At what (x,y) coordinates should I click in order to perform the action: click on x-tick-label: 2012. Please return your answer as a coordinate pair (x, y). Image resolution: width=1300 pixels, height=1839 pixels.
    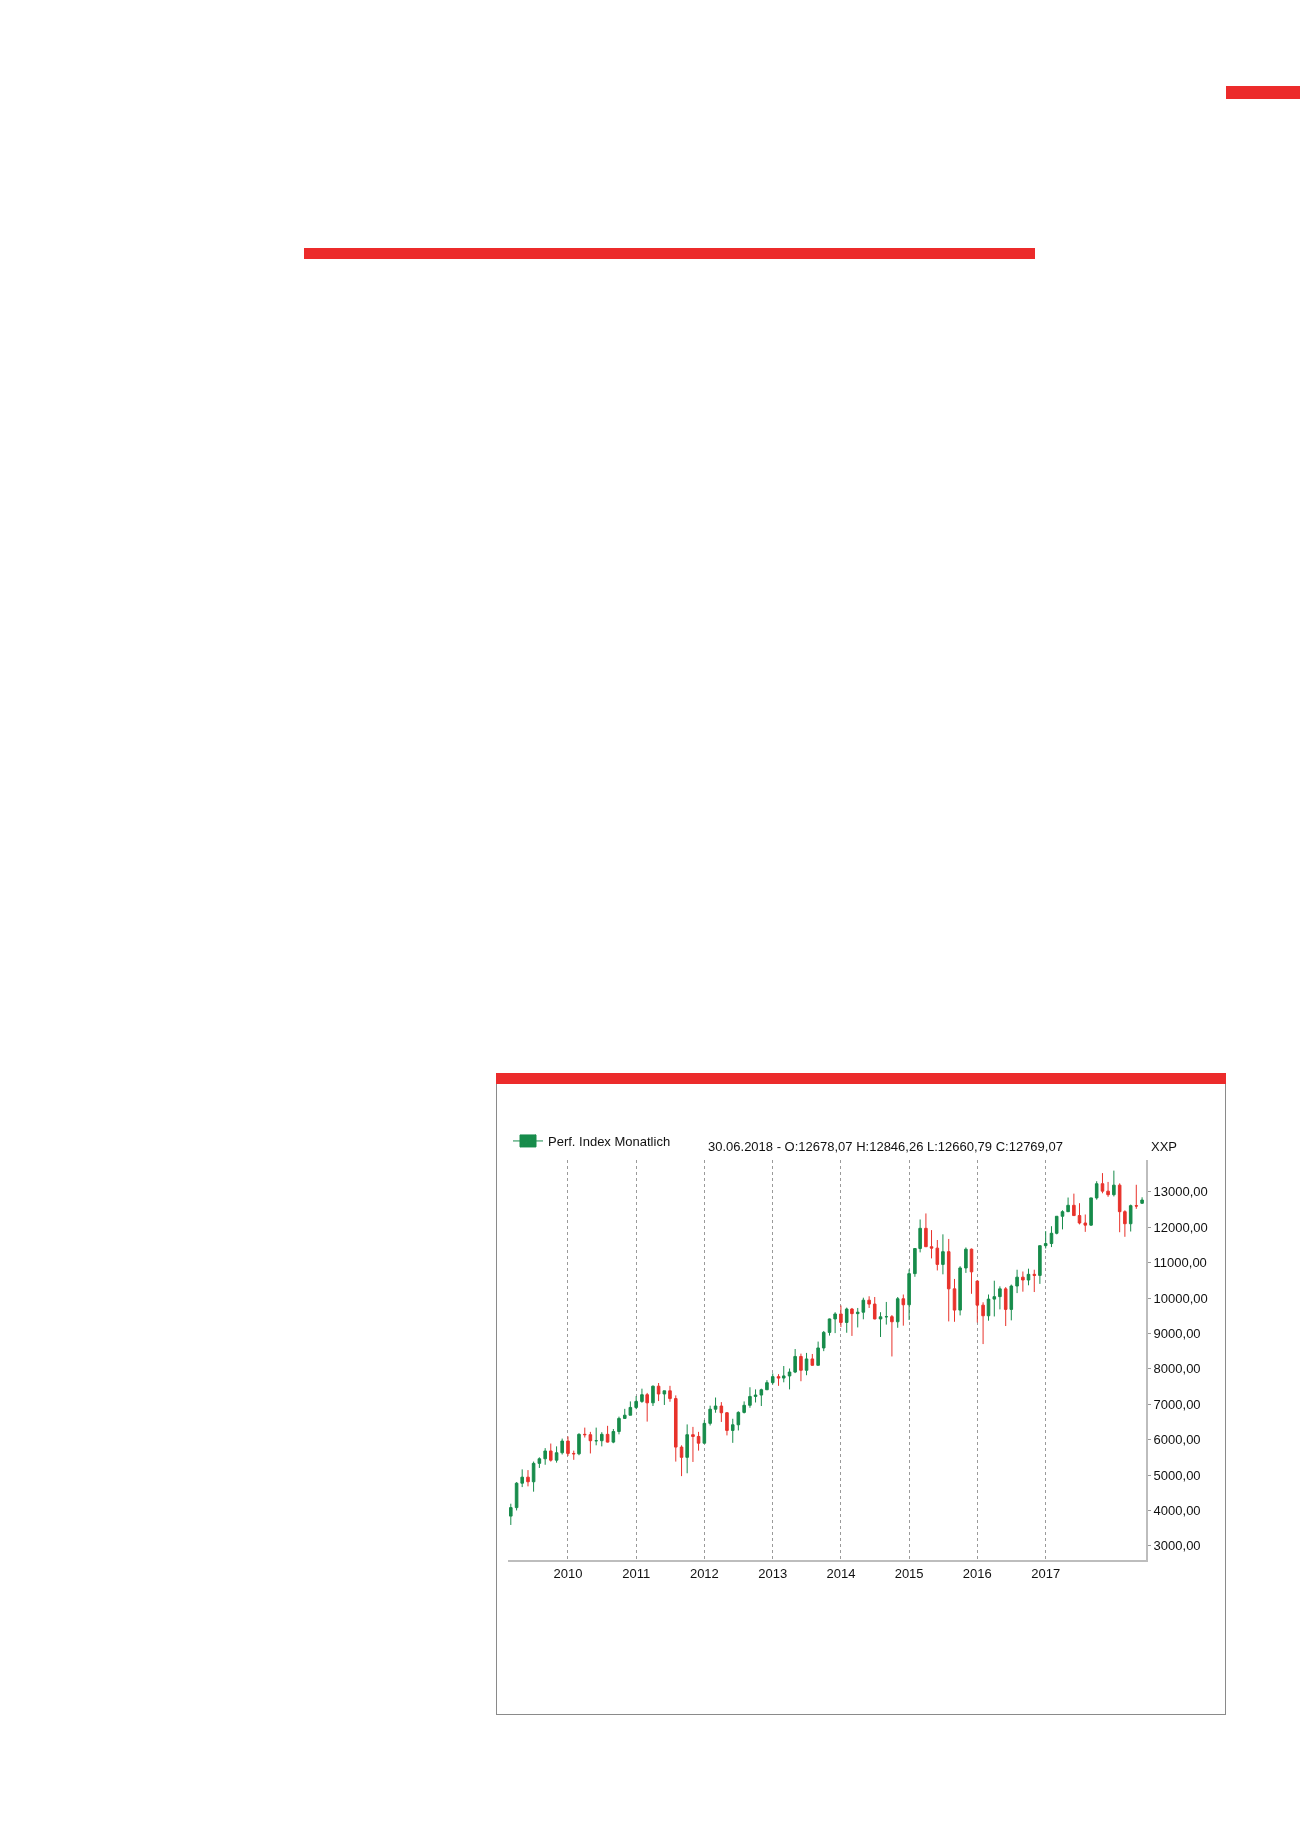
    Looking at the image, I should click on (704, 1573).